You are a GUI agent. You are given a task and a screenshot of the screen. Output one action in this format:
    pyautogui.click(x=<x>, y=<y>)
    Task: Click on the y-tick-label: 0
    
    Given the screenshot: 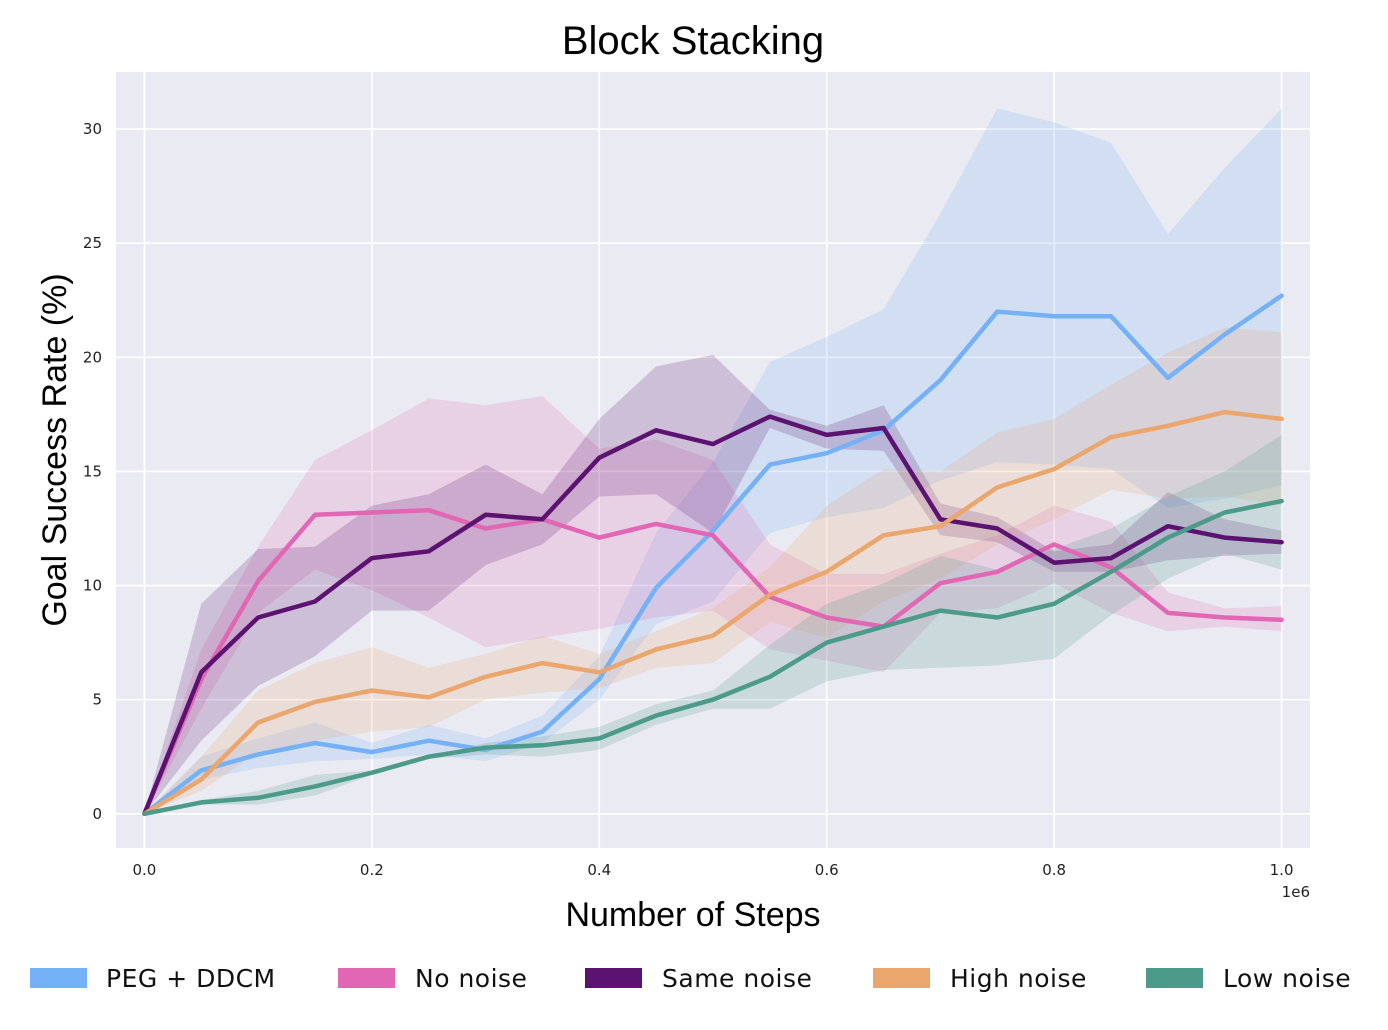 What is the action you would take?
    pyautogui.click(x=97, y=814)
    